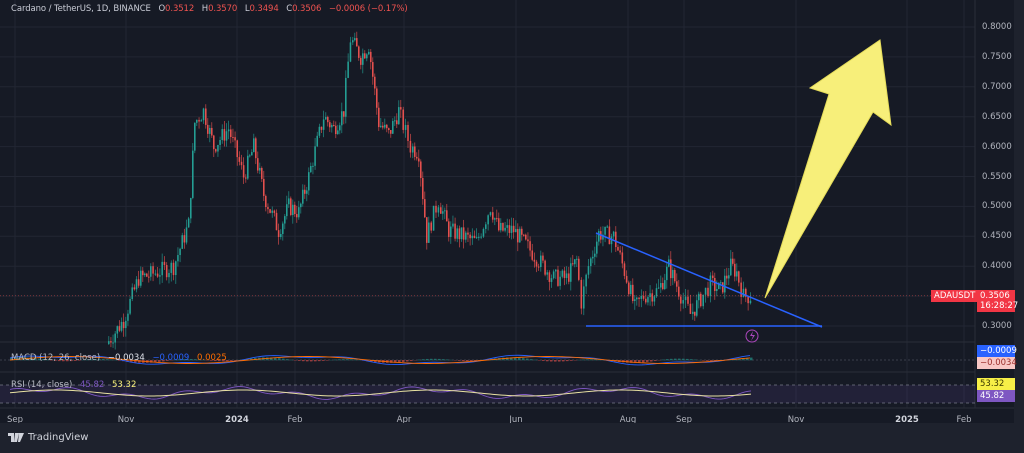 This screenshot has height=453, width=1024. Describe the element at coordinates (380, 393) in the screenshot. I see `rsi-line` at that location.